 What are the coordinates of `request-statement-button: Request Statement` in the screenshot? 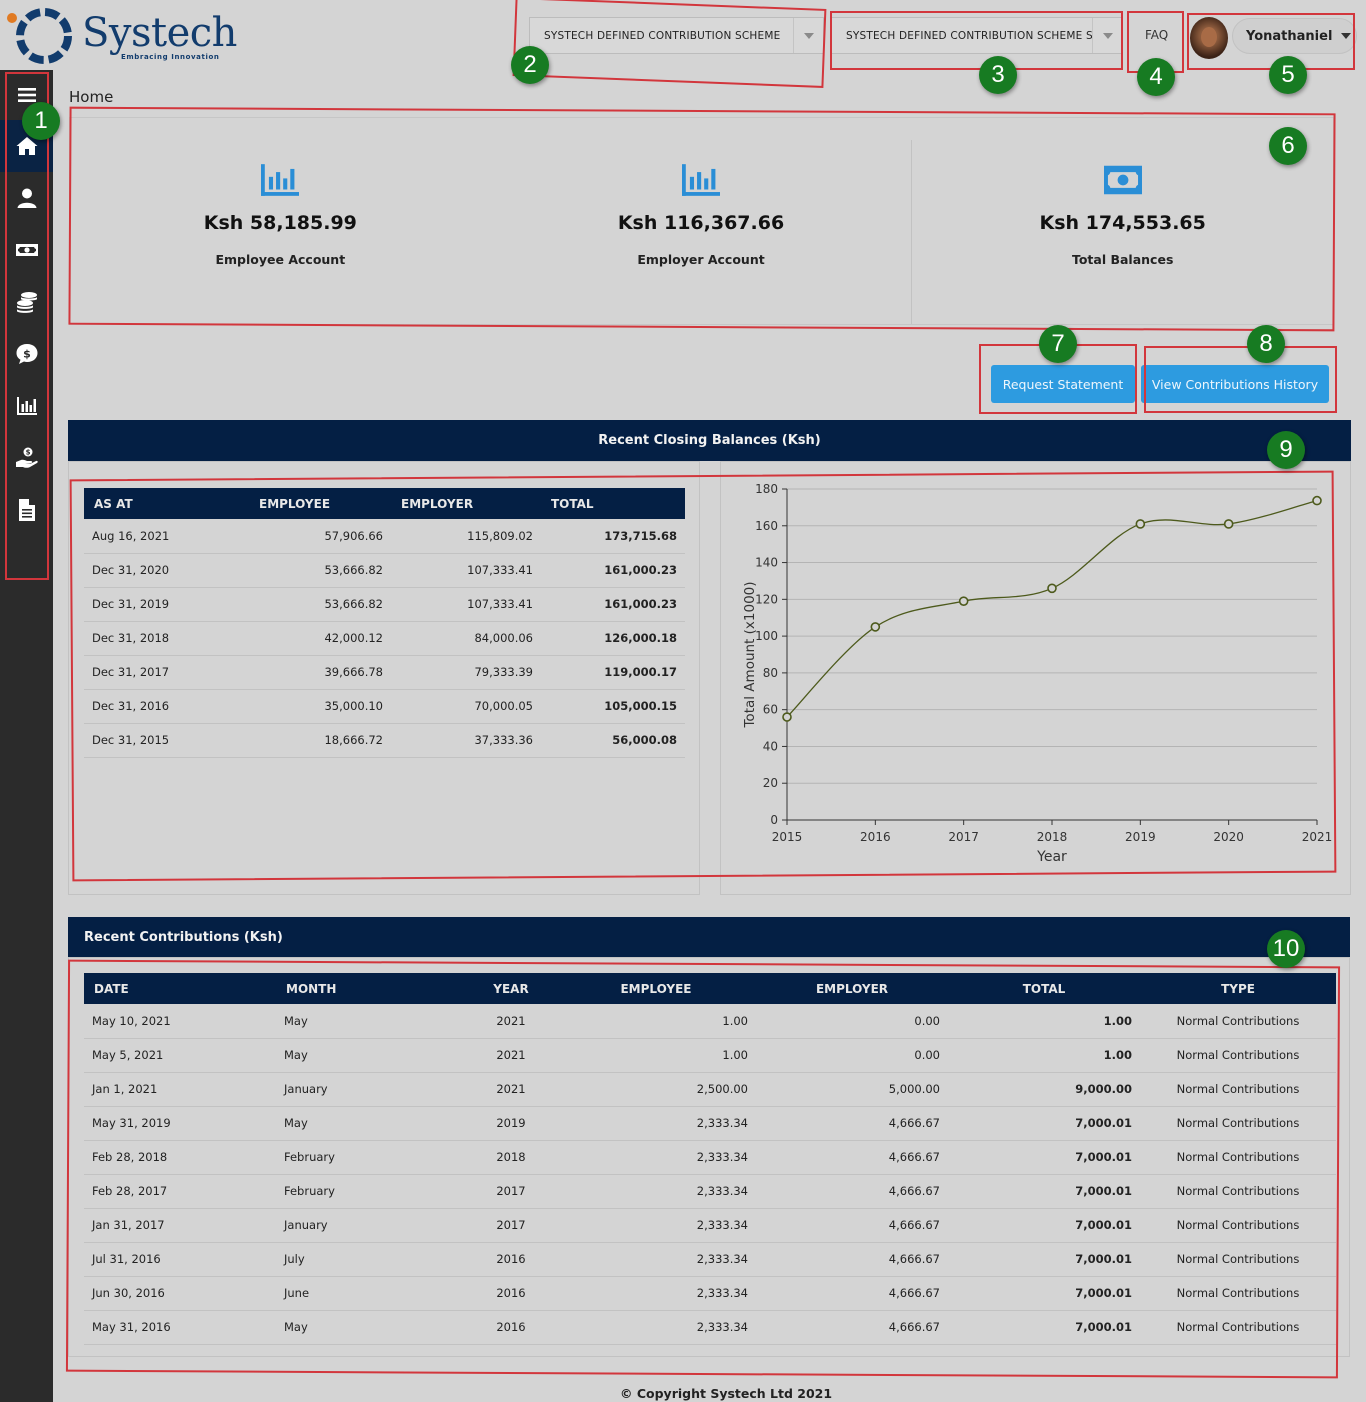 It's located at (1063, 384).